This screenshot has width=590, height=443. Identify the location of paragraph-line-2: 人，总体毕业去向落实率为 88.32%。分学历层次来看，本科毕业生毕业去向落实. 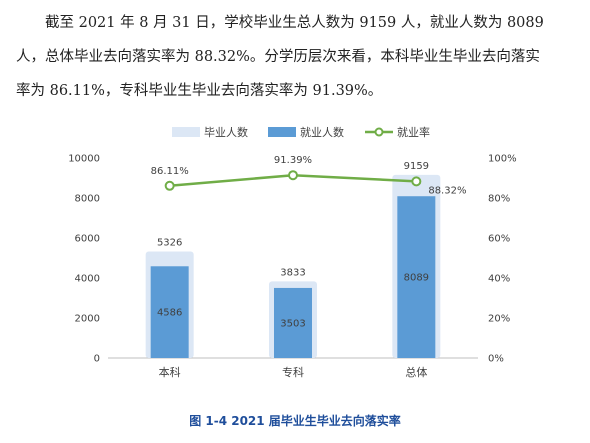
(278, 57).